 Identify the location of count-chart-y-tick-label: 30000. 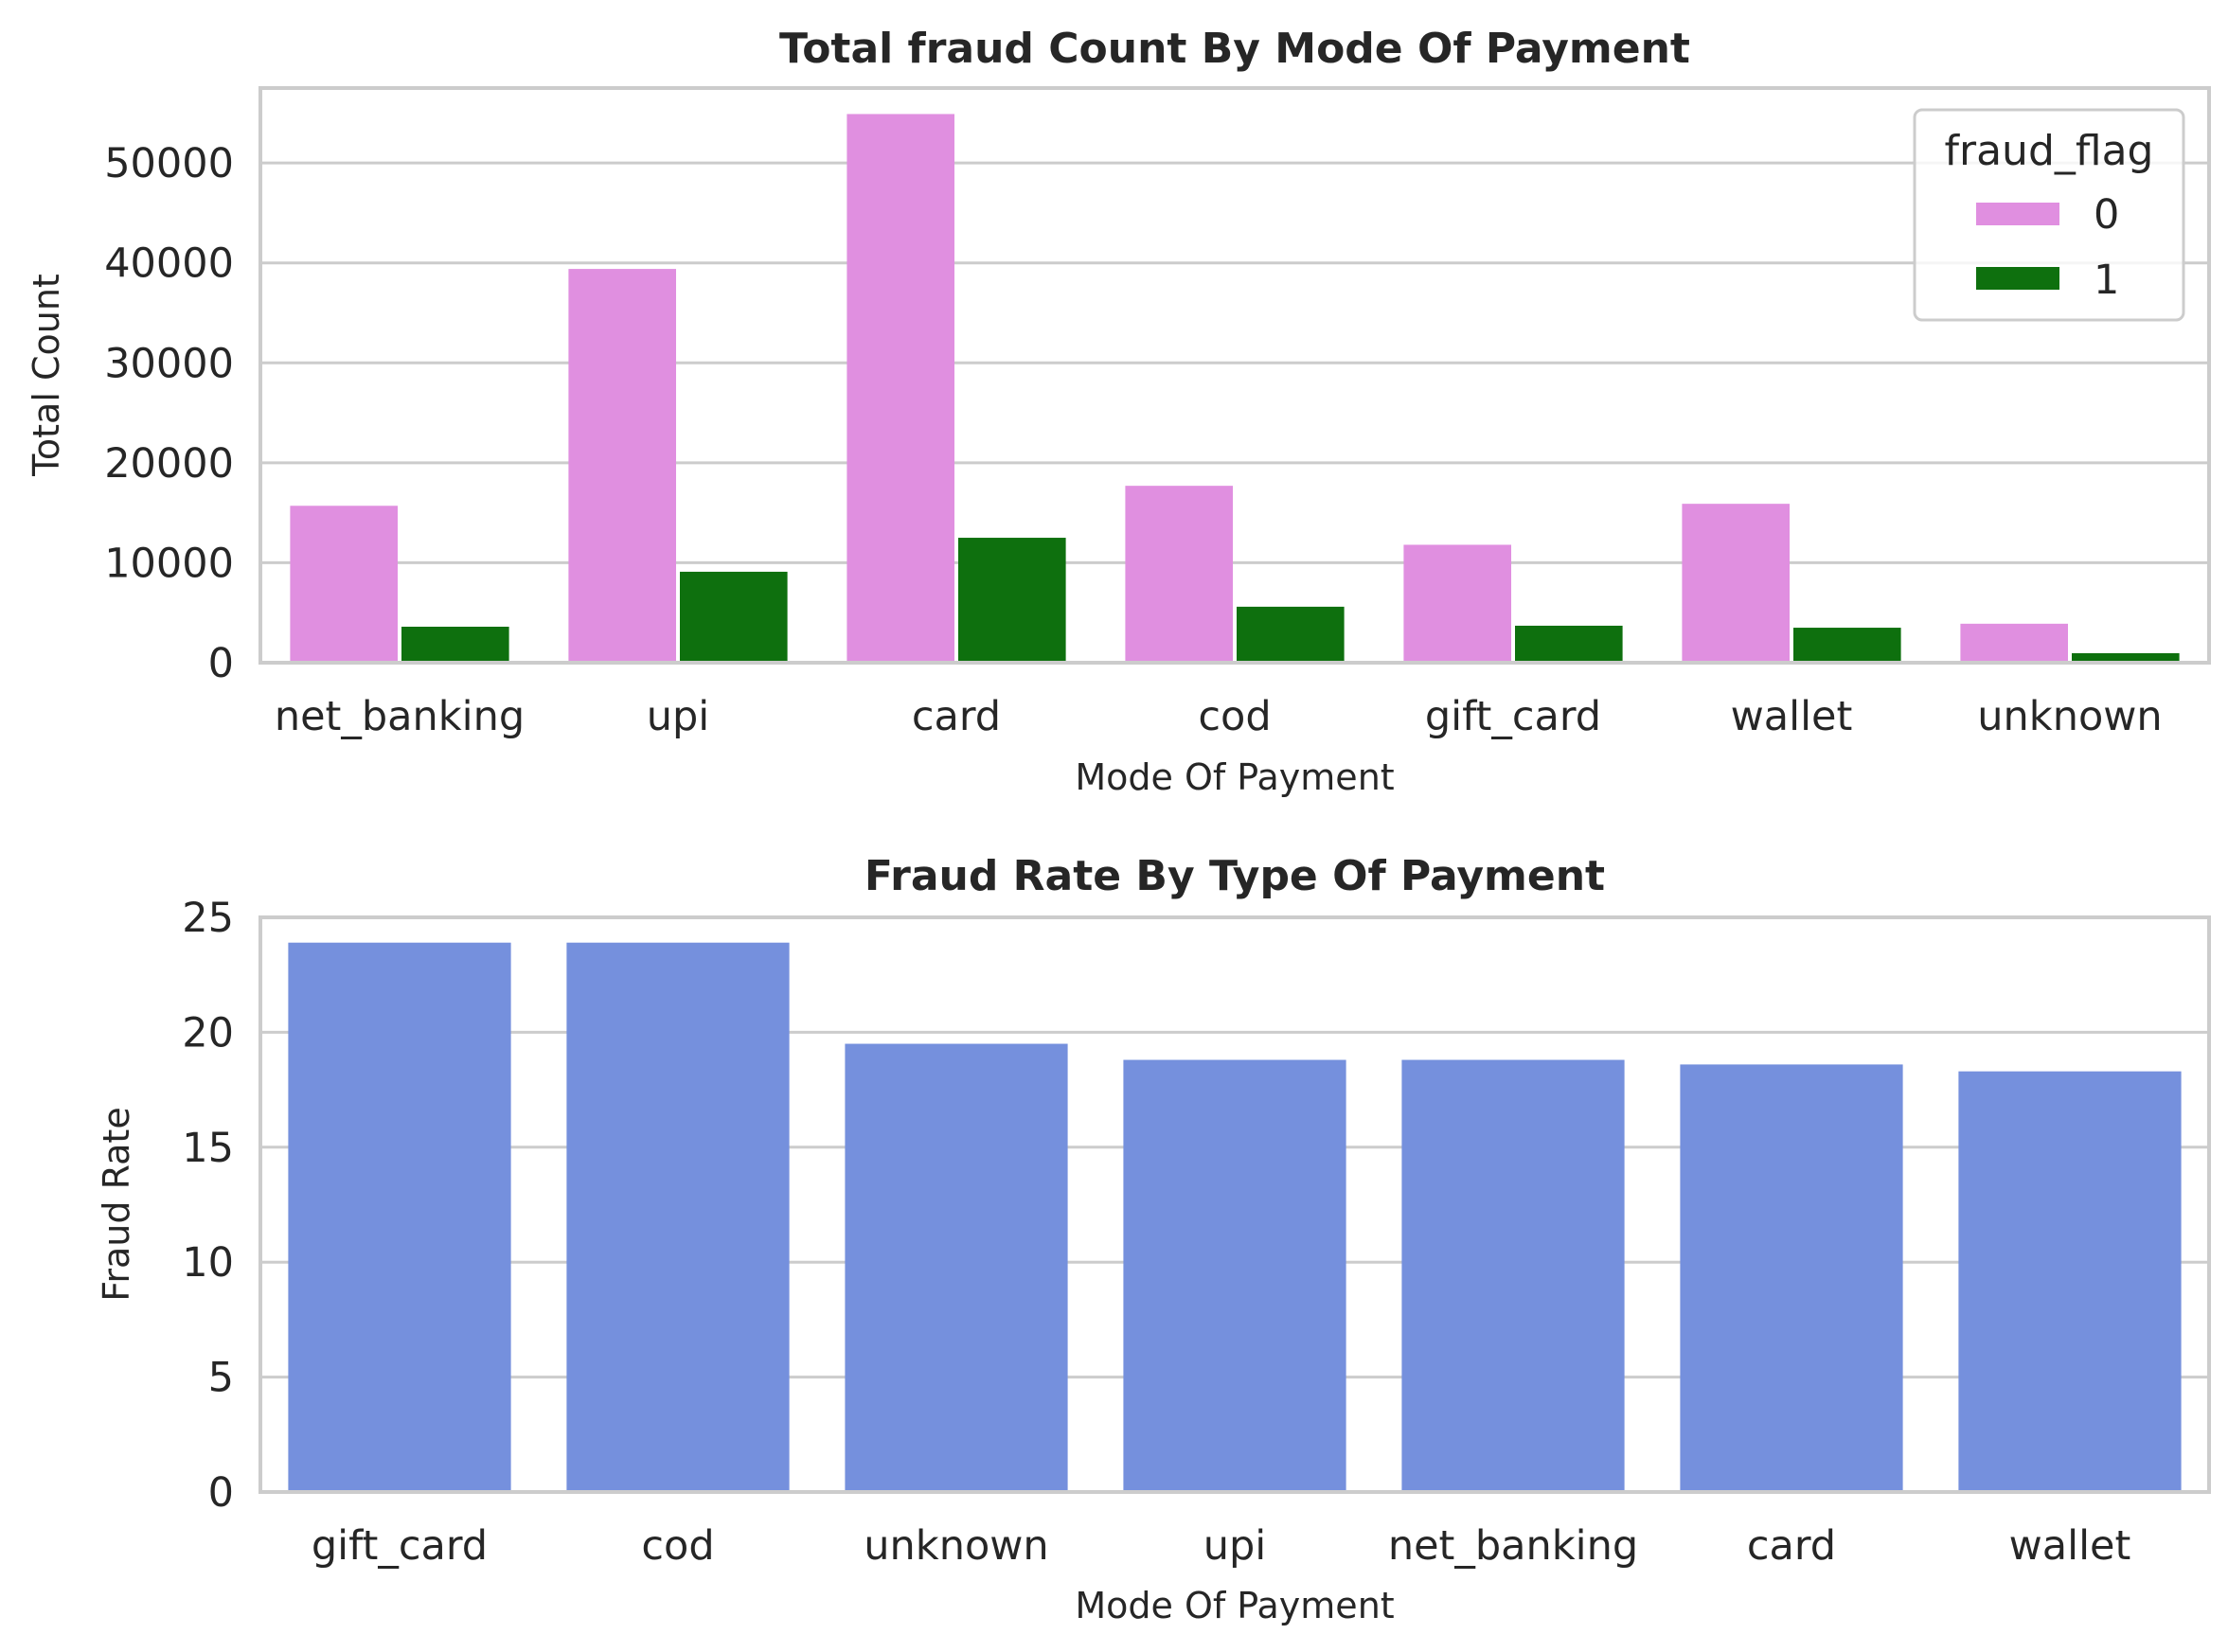
(169, 363).